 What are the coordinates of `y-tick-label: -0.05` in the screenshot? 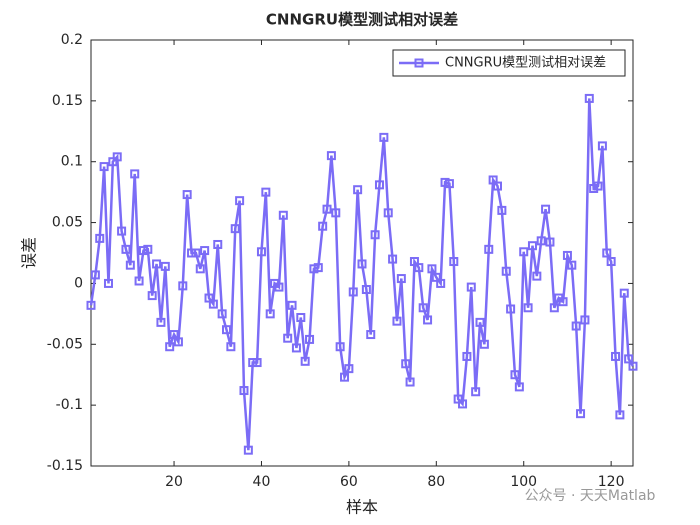 It's located at (65, 344).